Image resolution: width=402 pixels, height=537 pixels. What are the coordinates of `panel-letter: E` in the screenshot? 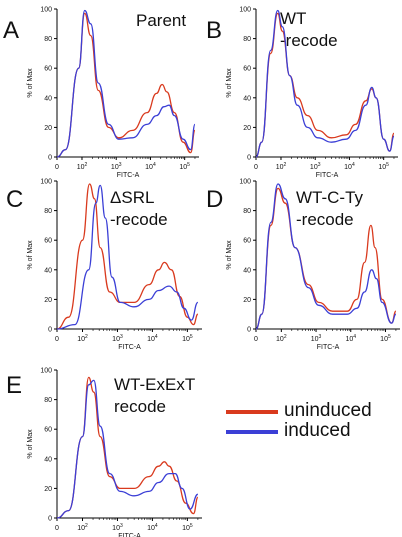 It's located at (14, 385).